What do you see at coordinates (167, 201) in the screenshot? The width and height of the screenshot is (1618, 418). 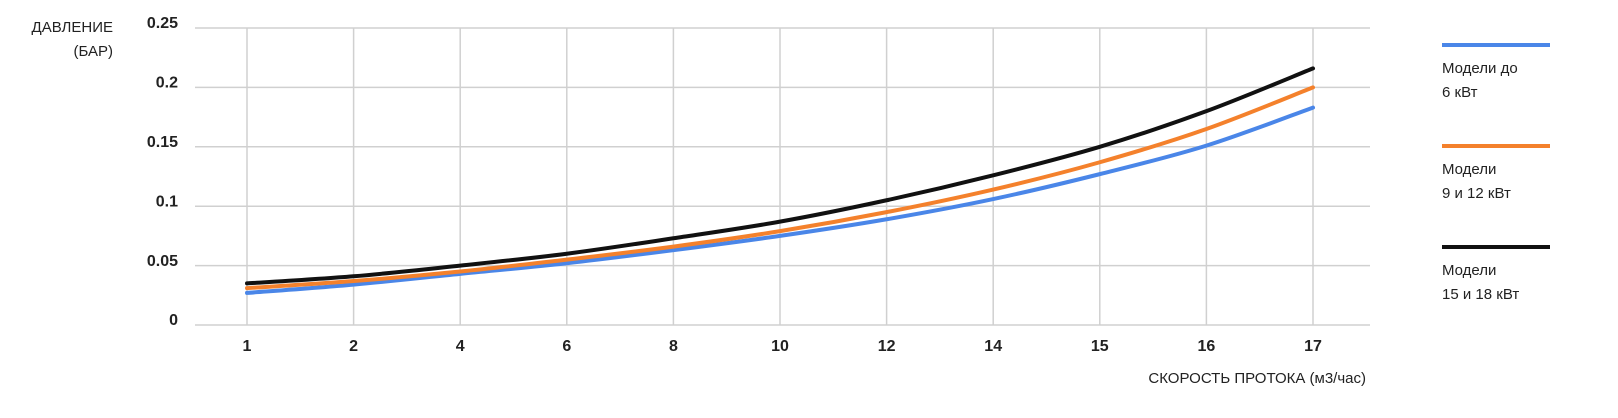 I see `y-tick-label: 0.1` at bounding box center [167, 201].